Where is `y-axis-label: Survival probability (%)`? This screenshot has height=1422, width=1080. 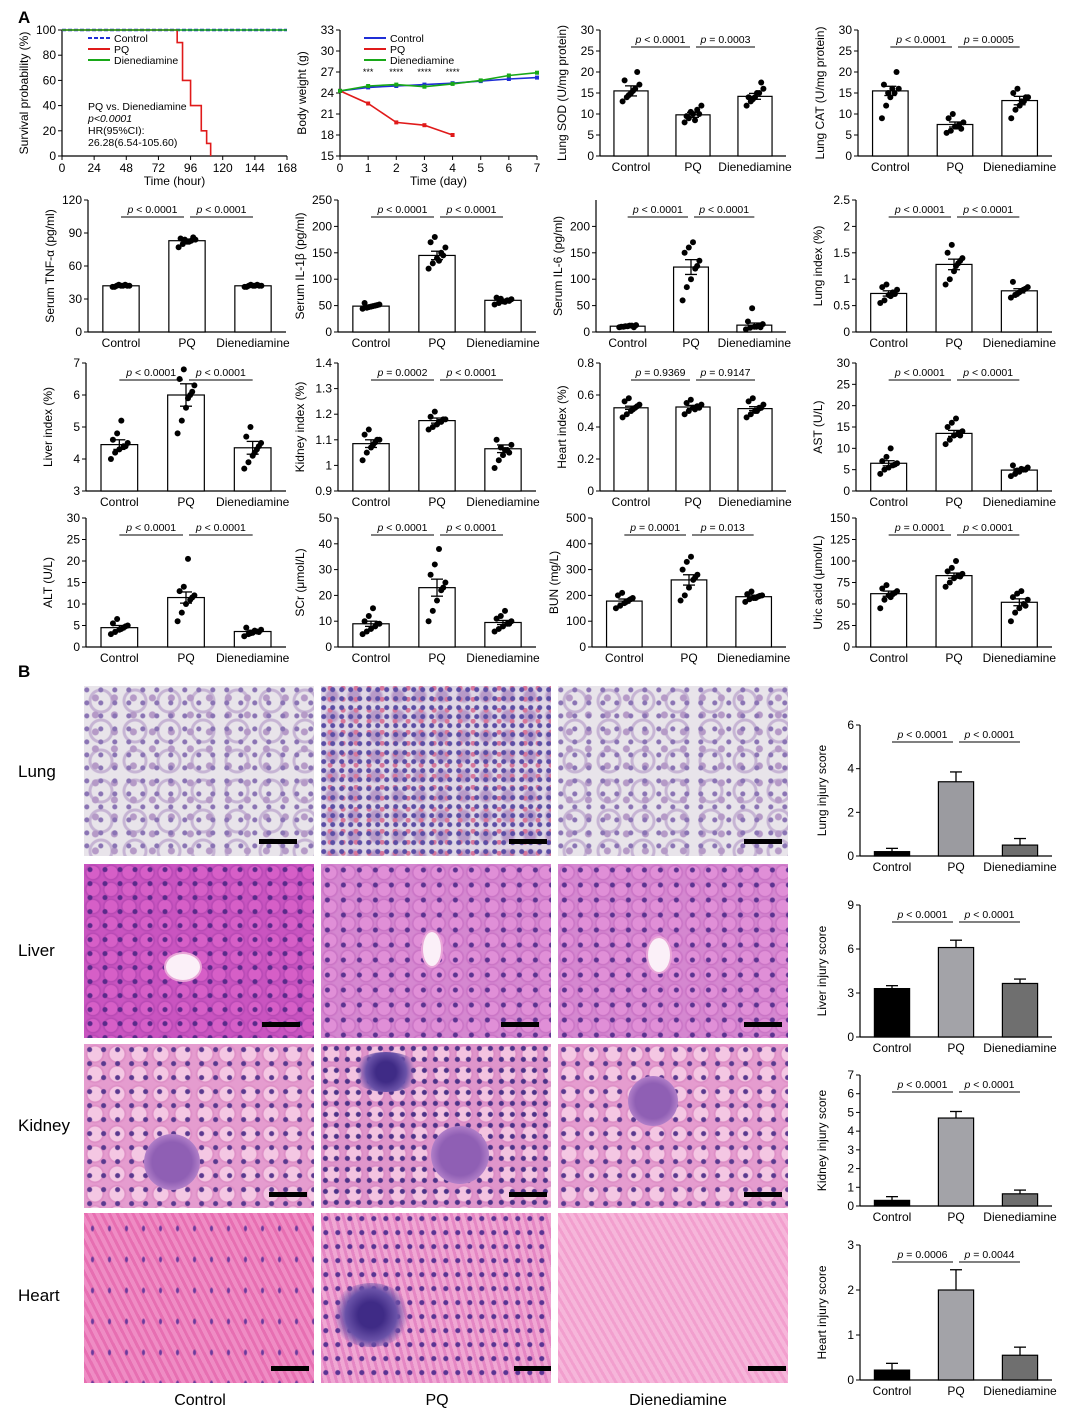 y-axis-label: Survival probability (%) is located at coordinates (24, 93).